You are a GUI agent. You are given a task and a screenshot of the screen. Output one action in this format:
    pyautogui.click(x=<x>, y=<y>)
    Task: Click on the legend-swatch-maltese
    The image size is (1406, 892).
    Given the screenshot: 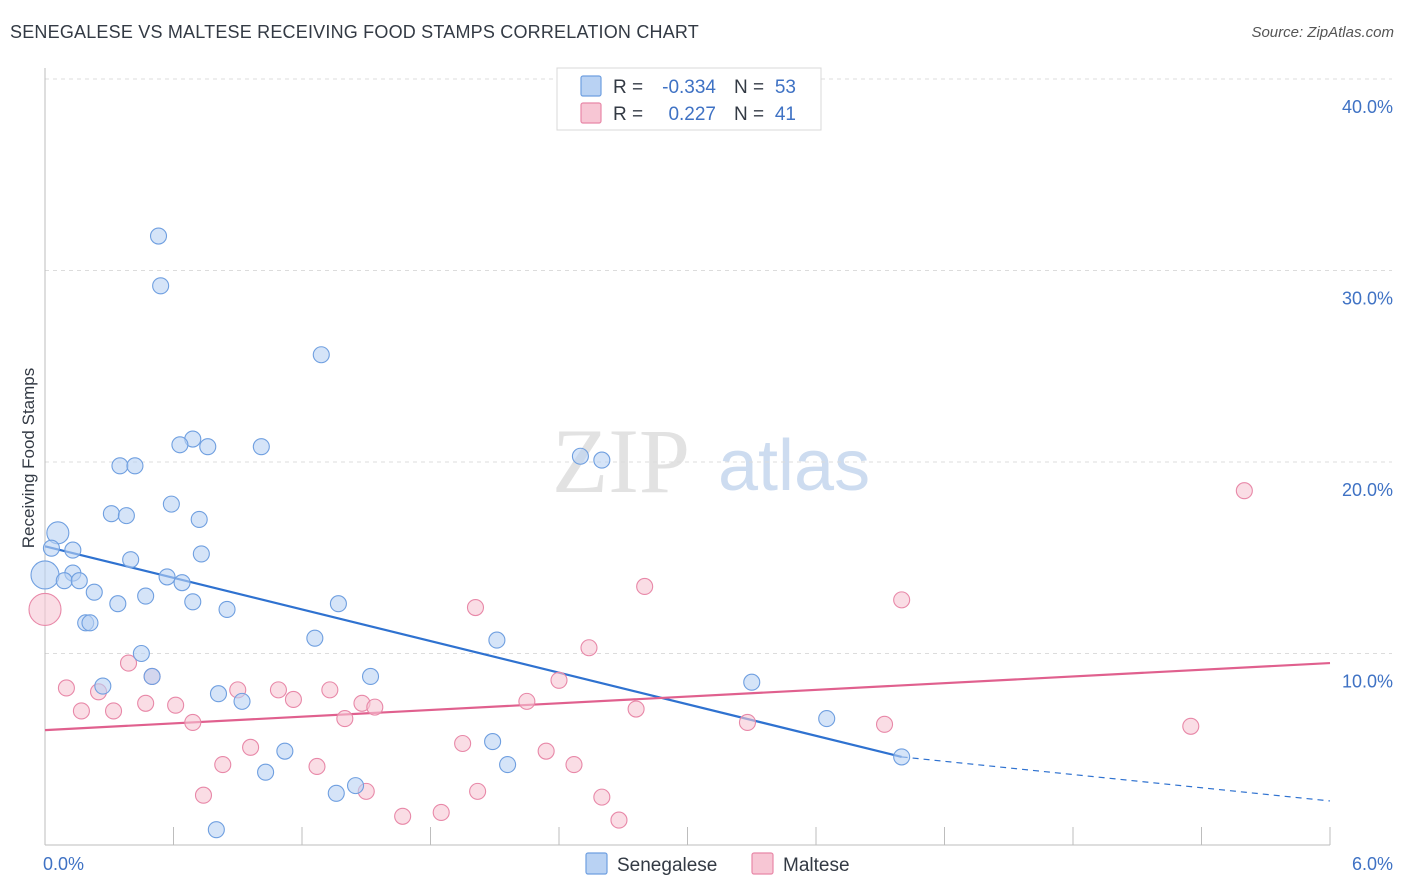 What is the action you would take?
    pyautogui.click(x=591, y=113)
    